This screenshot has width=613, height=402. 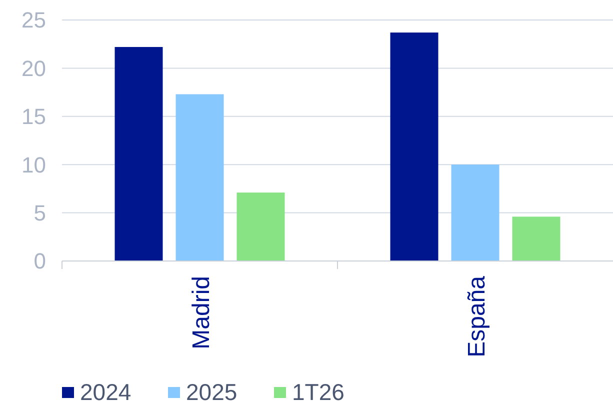 I want to click on legend-label: 2024, so click(x=106, y=390).